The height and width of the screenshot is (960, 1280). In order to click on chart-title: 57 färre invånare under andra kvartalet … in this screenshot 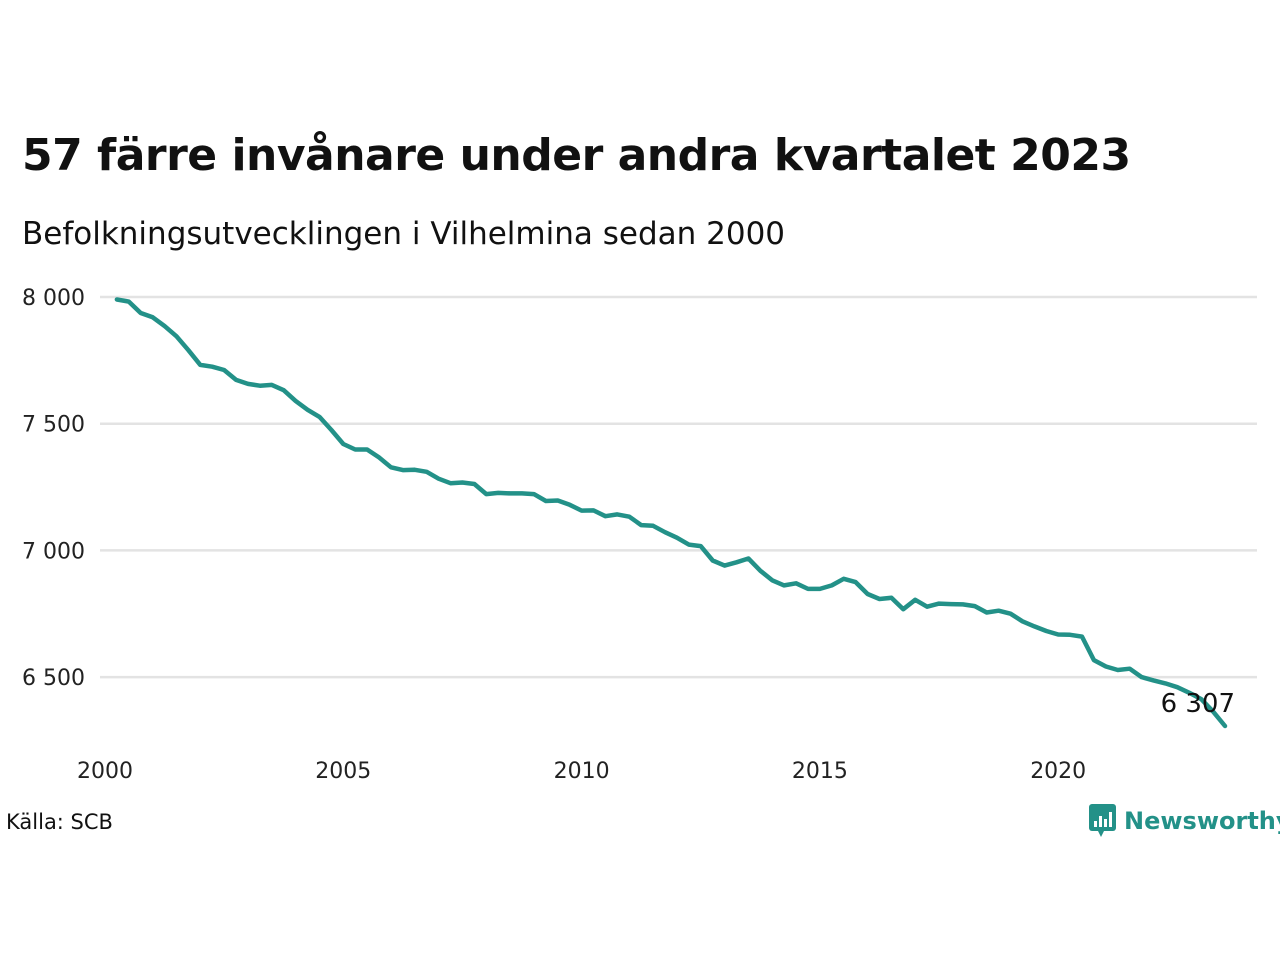, I will do `click(576, 155)`.